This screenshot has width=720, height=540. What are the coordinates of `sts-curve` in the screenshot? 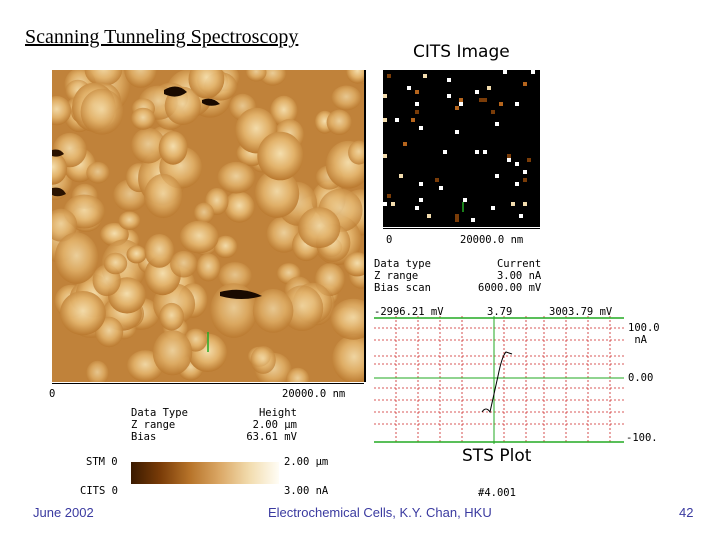 It's located at (497, 382).